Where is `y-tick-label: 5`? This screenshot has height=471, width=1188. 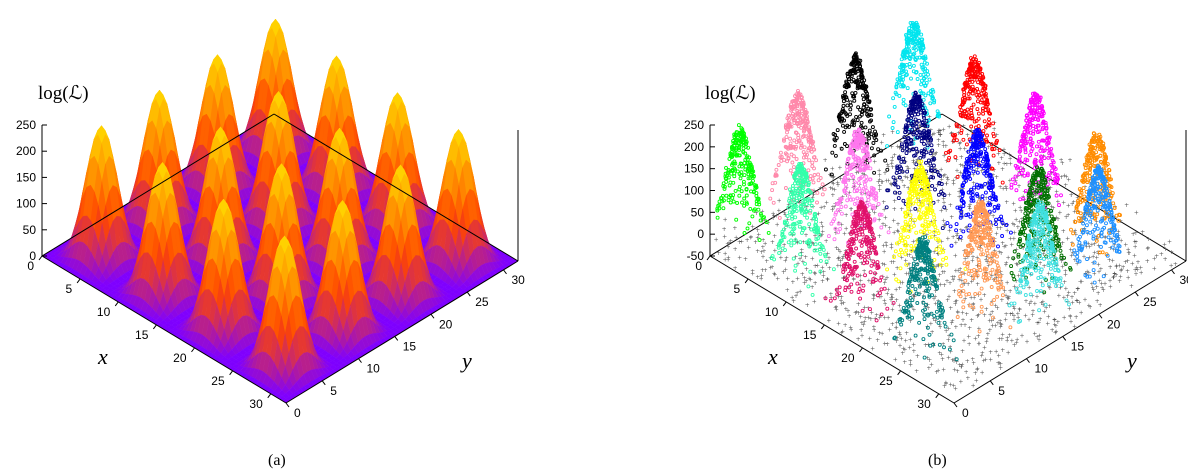
y-tick-label: 5 is located at coordinates (333, 391).